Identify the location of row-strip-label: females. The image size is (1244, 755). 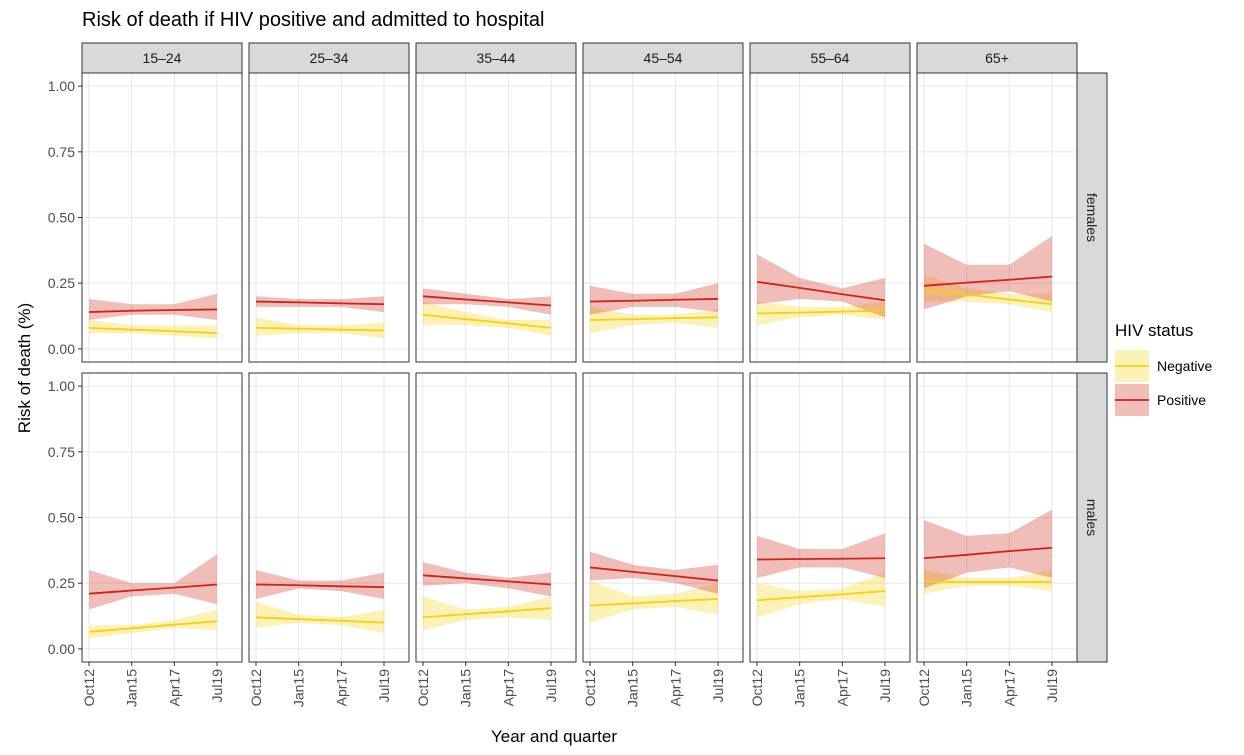
(1092, 217).